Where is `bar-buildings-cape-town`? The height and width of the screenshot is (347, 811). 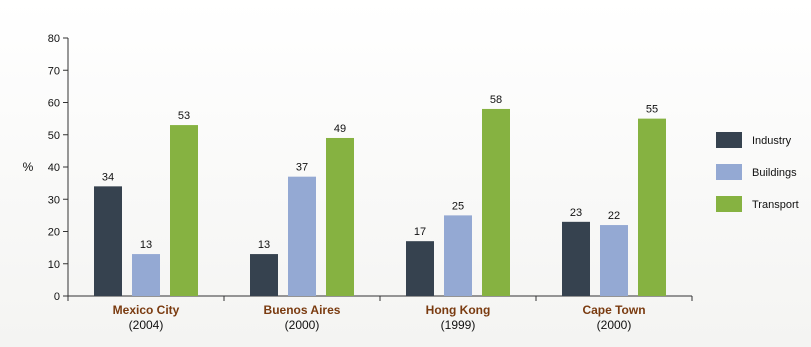 bar-buildings-cape-town is located at coordinates (614, 260).